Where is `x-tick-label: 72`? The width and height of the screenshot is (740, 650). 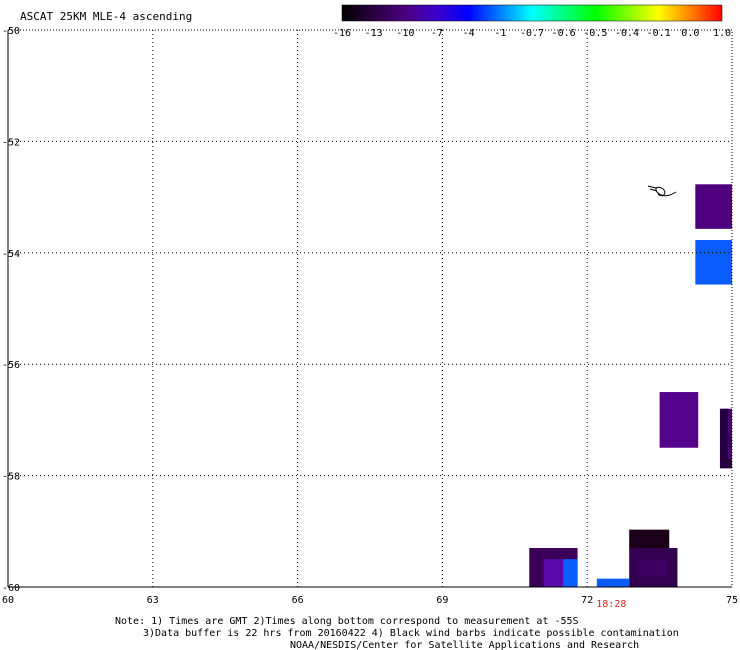
x-tick-label: 72 is located at coordinates (587, 600).